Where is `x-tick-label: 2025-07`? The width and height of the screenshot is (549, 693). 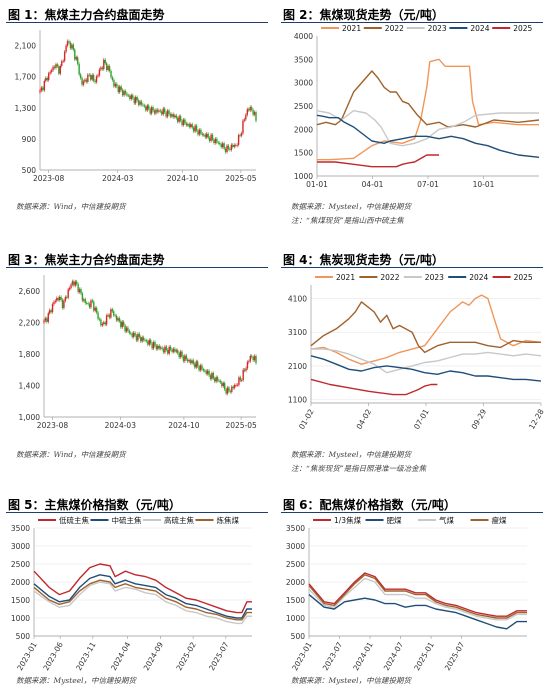 x-tick-label: 2025-07 is located at coordinates (455, 656).